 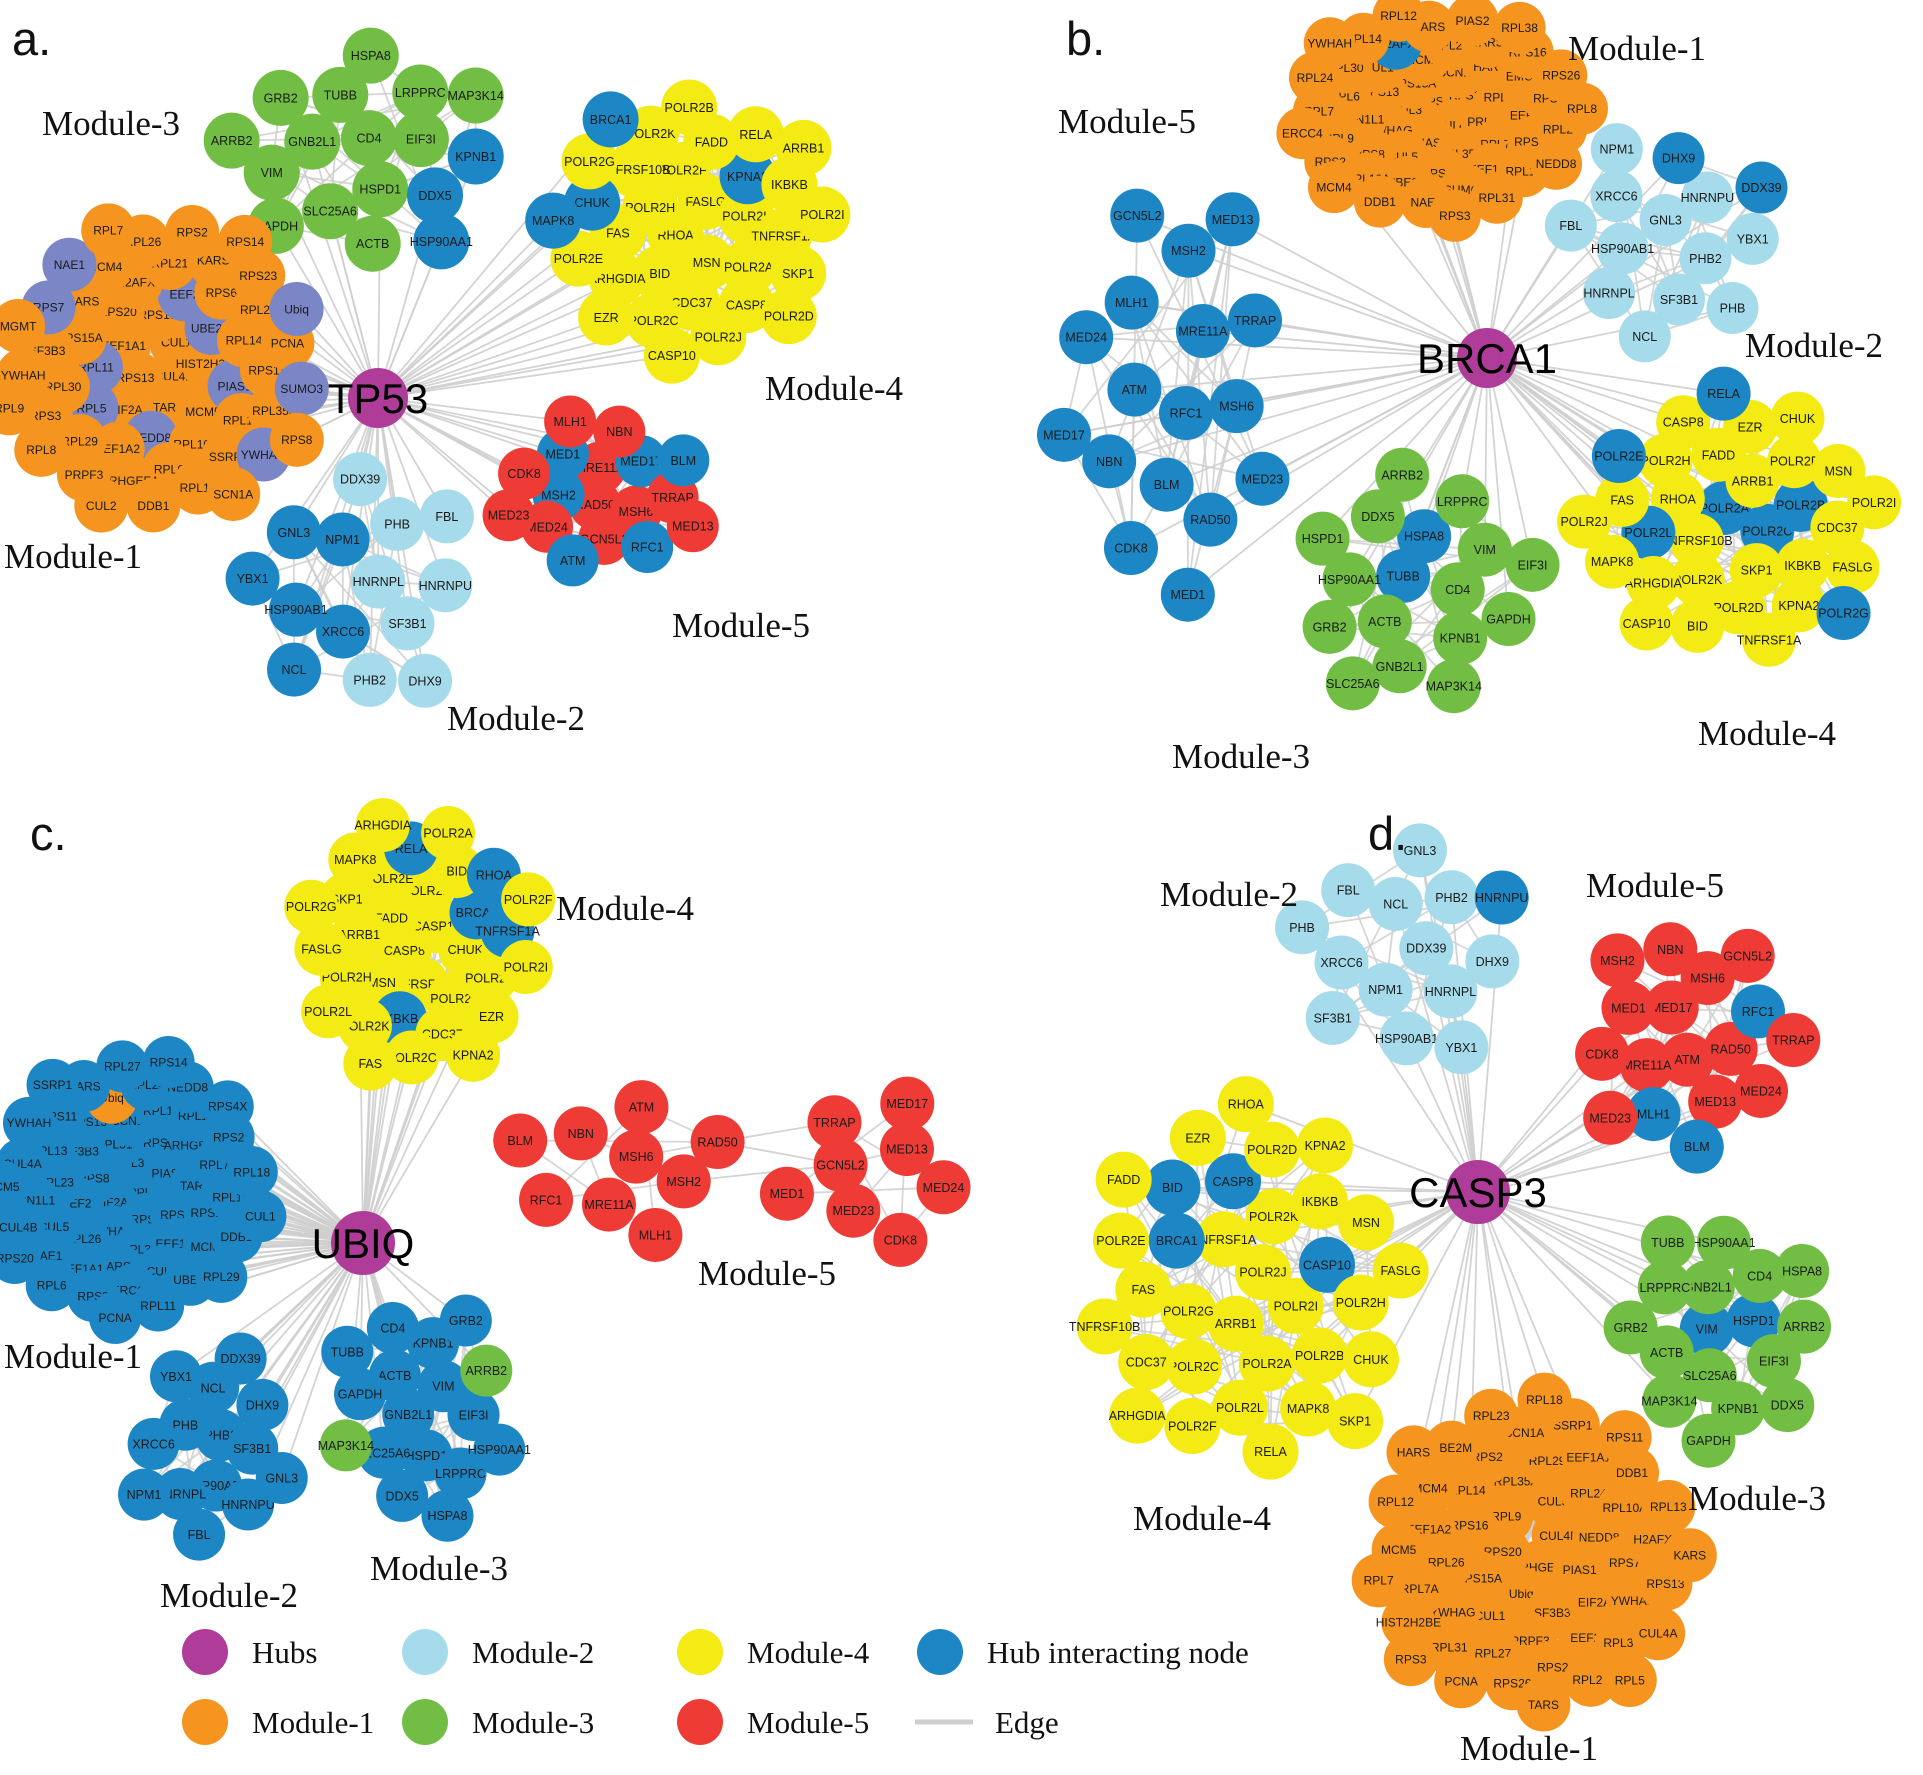 I want to click on node-label-RELA: RELA, so click(x=411, y=849).